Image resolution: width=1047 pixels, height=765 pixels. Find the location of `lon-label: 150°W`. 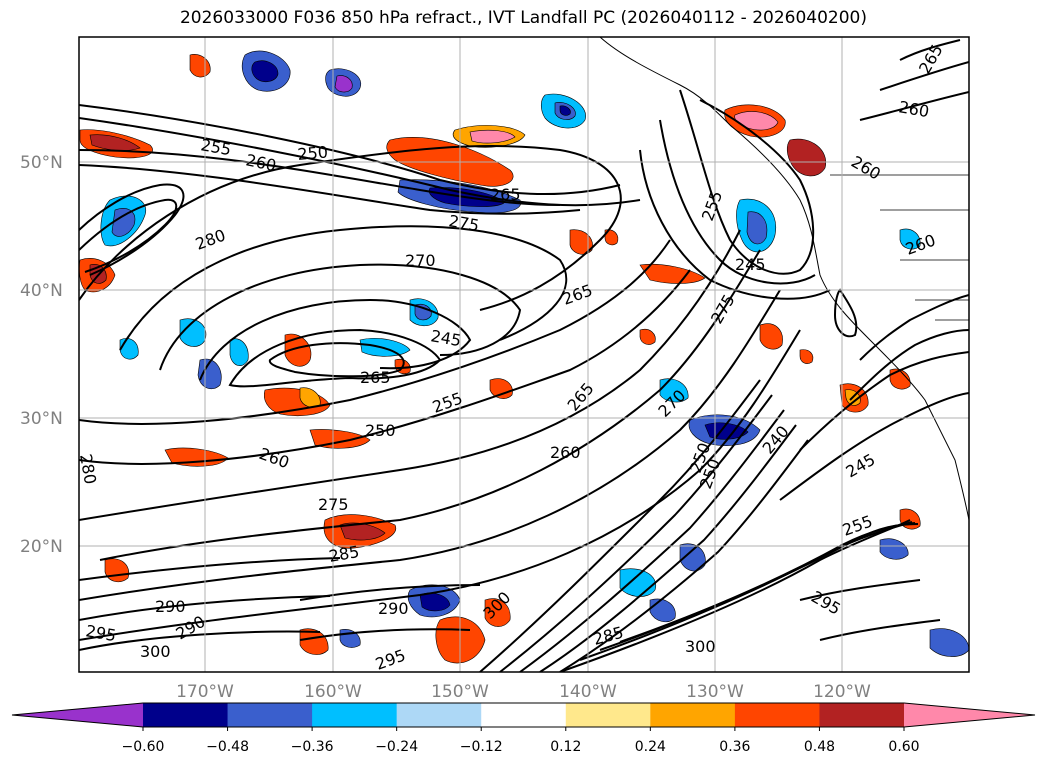

lon-label: 150°W is located at coordinates (460, 692).